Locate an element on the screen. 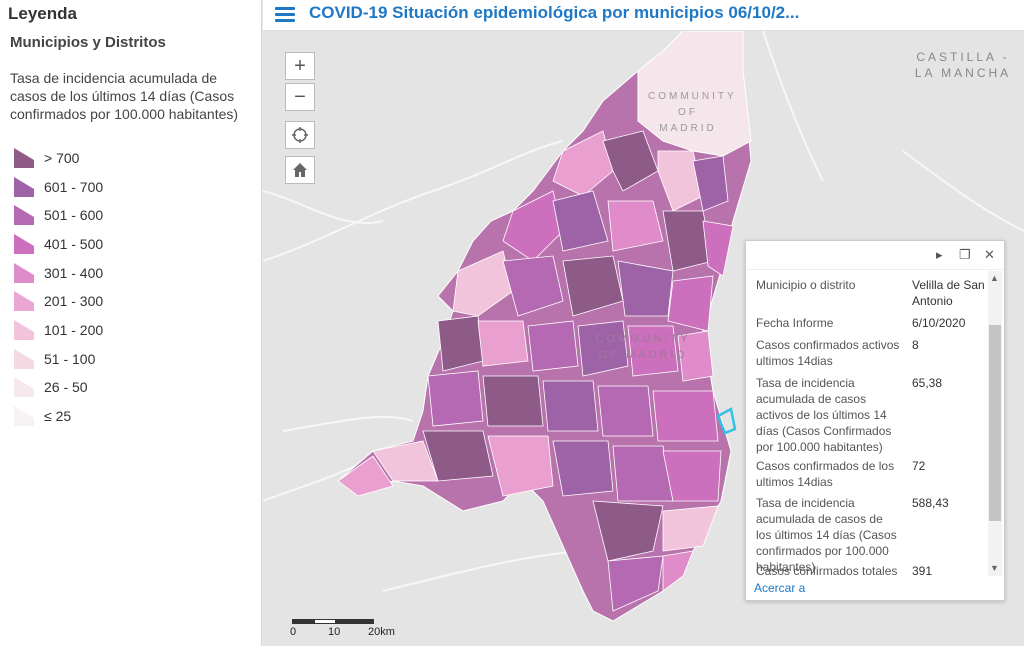  legend-item: 401 - 500 is located at coordinates (58, 244).